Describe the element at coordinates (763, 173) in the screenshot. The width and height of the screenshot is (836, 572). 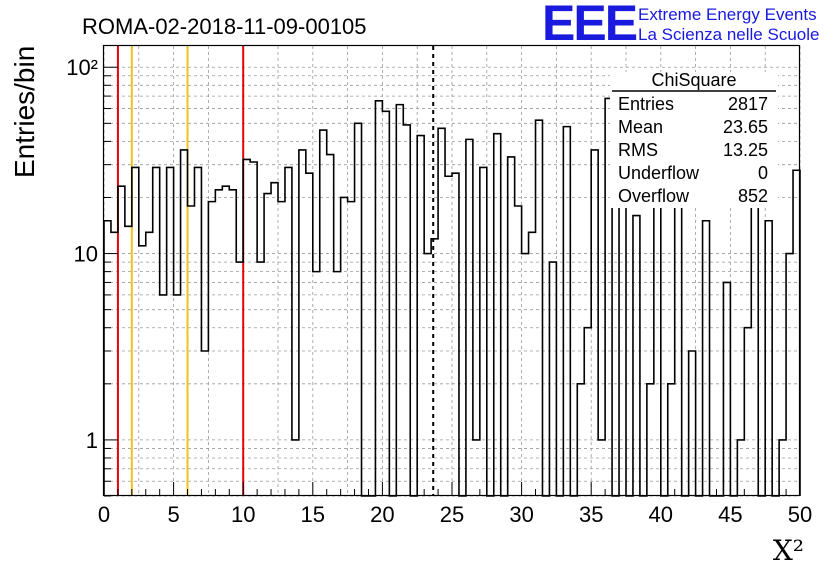
I see `stats-value-underflow: 0` at that location.